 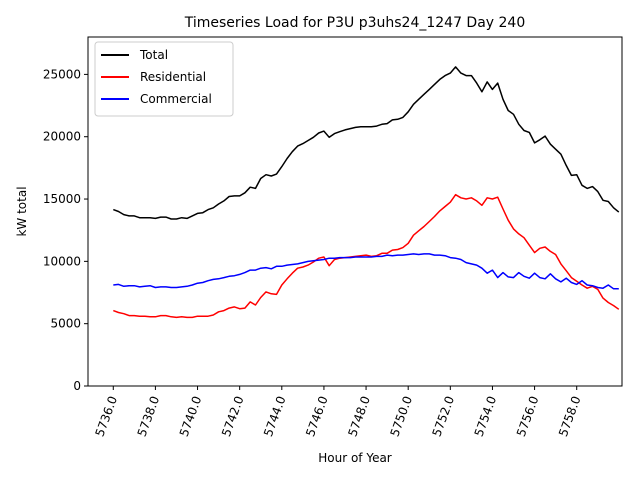 I want to click on y-tick-label: 5000, so click(x=65, y=324).